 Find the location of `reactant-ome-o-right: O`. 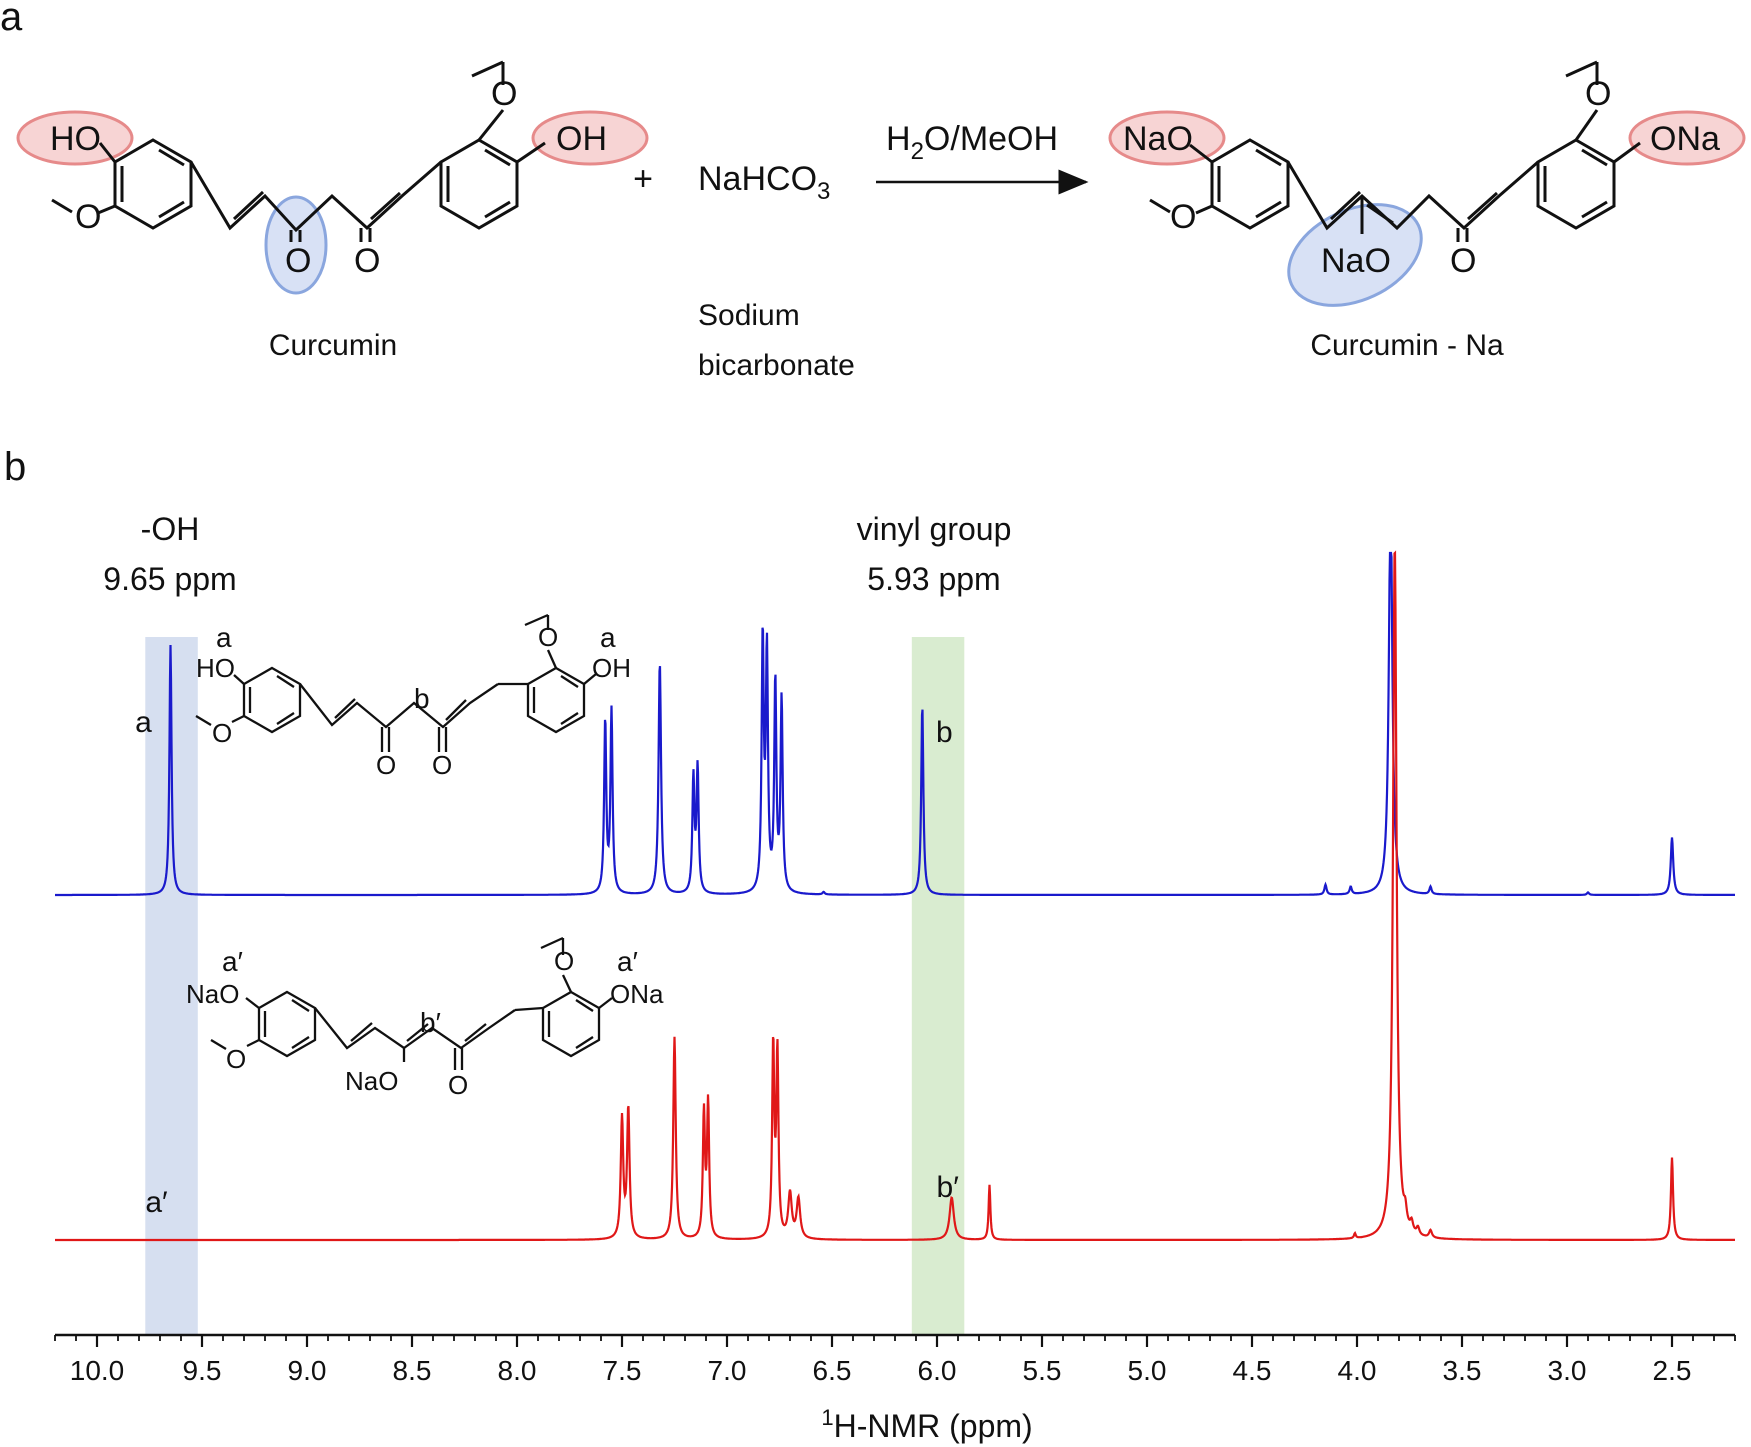

reactant-ome-o-right: O is located at coordinates (504, 94).